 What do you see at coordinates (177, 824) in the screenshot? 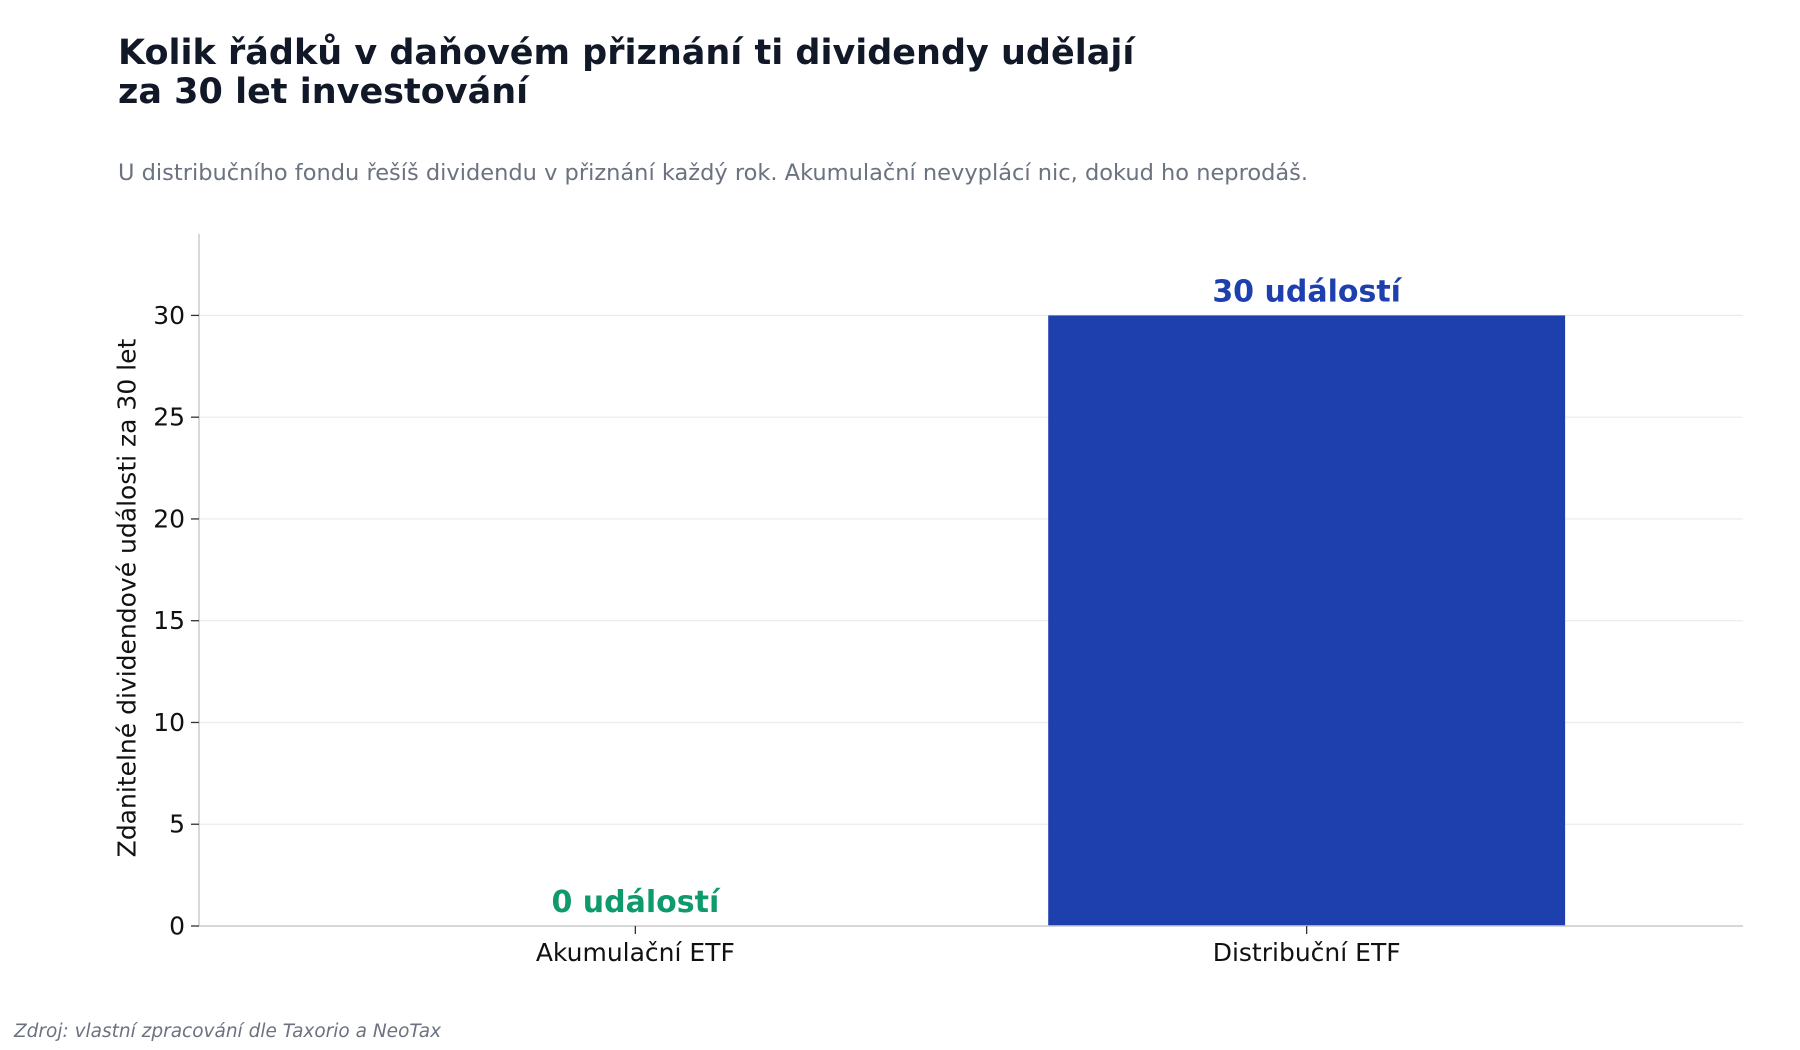
I see `y-tick-label-5: 5` at bounding box center [177, 824].